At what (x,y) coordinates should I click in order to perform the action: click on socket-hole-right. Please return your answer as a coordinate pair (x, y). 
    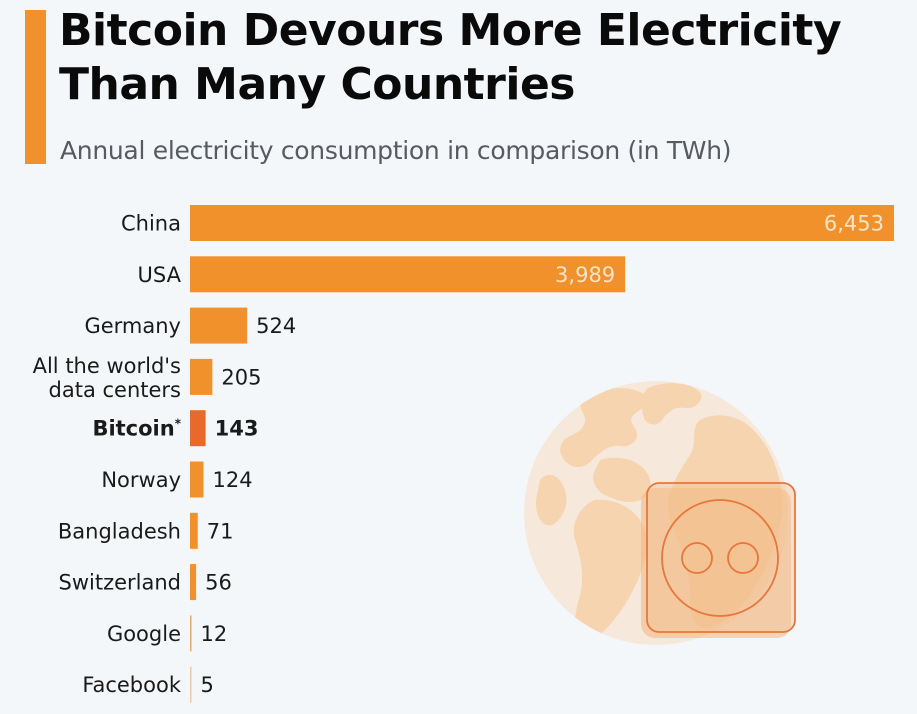
    Looking at the image, I should click on (743, 558).